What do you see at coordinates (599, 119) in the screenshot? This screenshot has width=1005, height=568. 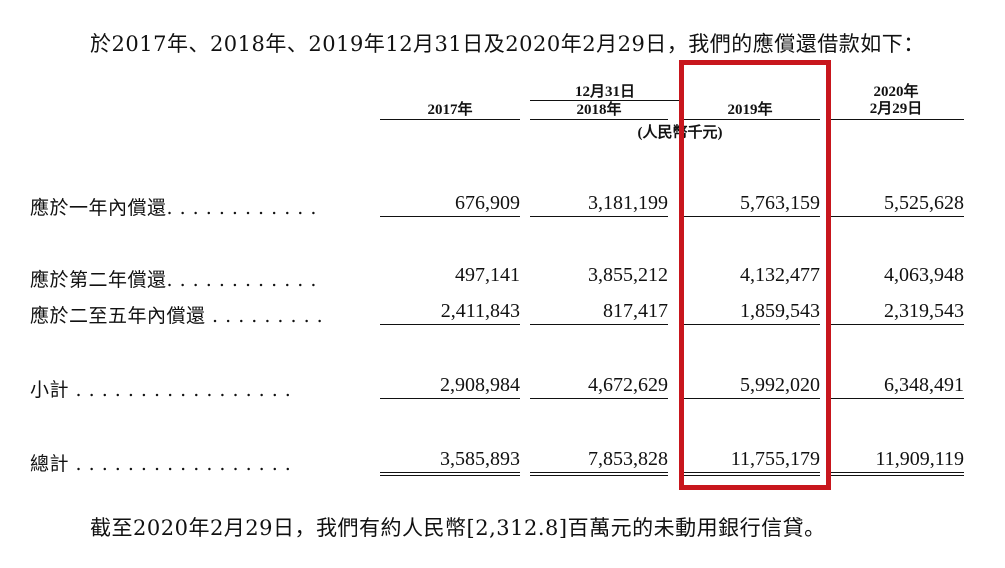 I see `header-rule-2018` at bounding box center [599, 119].